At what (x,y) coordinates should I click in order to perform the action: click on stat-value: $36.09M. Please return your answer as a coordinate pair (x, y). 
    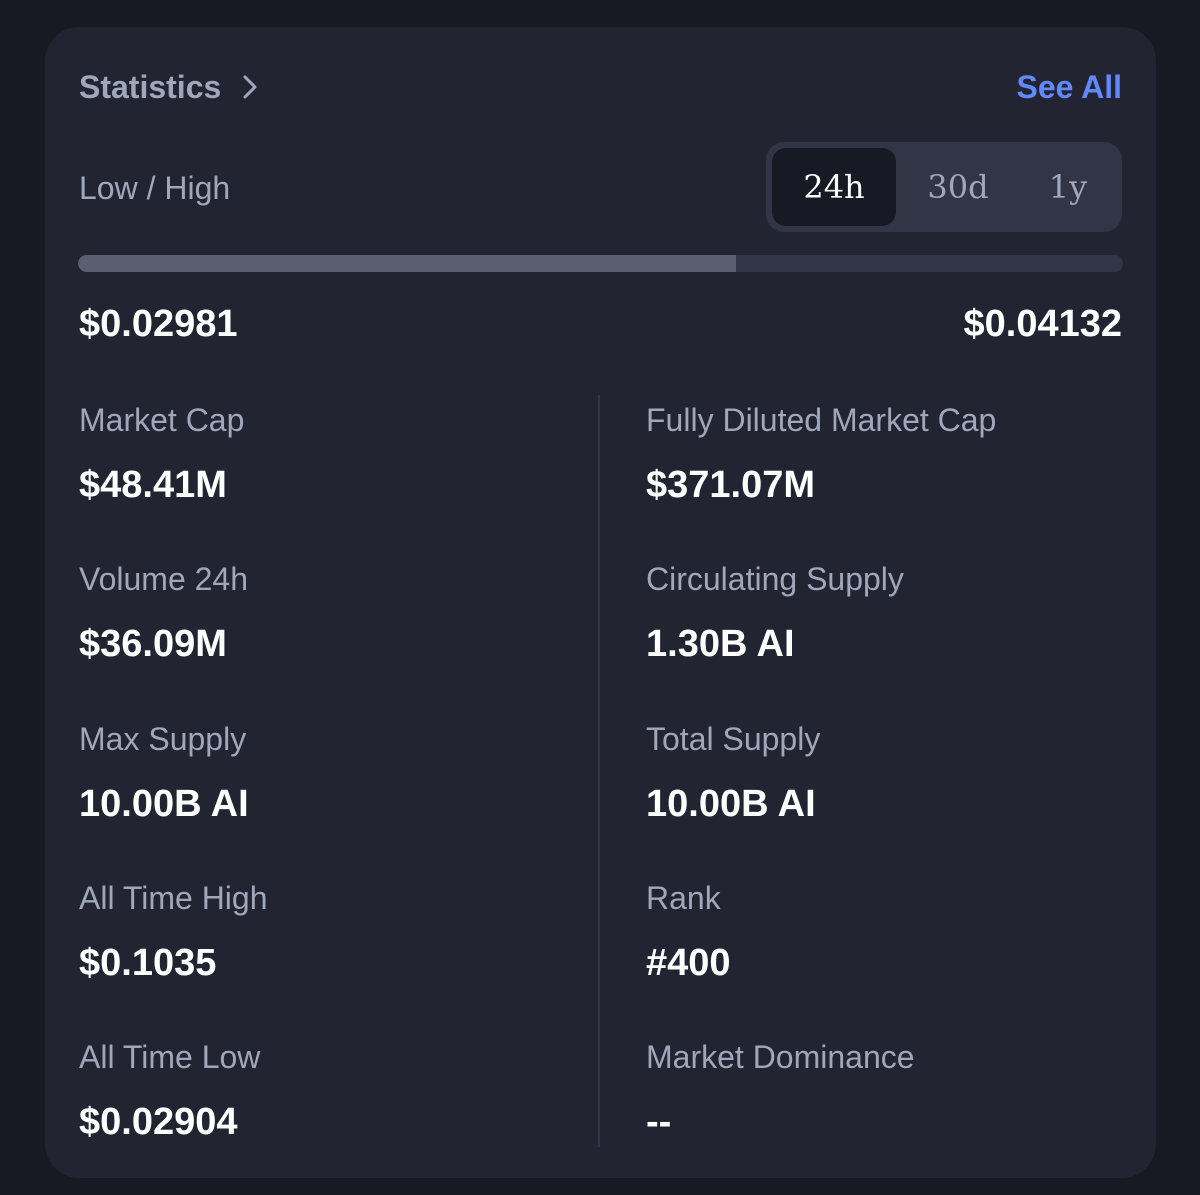
    Looking at the image, I should click on (153, 644).